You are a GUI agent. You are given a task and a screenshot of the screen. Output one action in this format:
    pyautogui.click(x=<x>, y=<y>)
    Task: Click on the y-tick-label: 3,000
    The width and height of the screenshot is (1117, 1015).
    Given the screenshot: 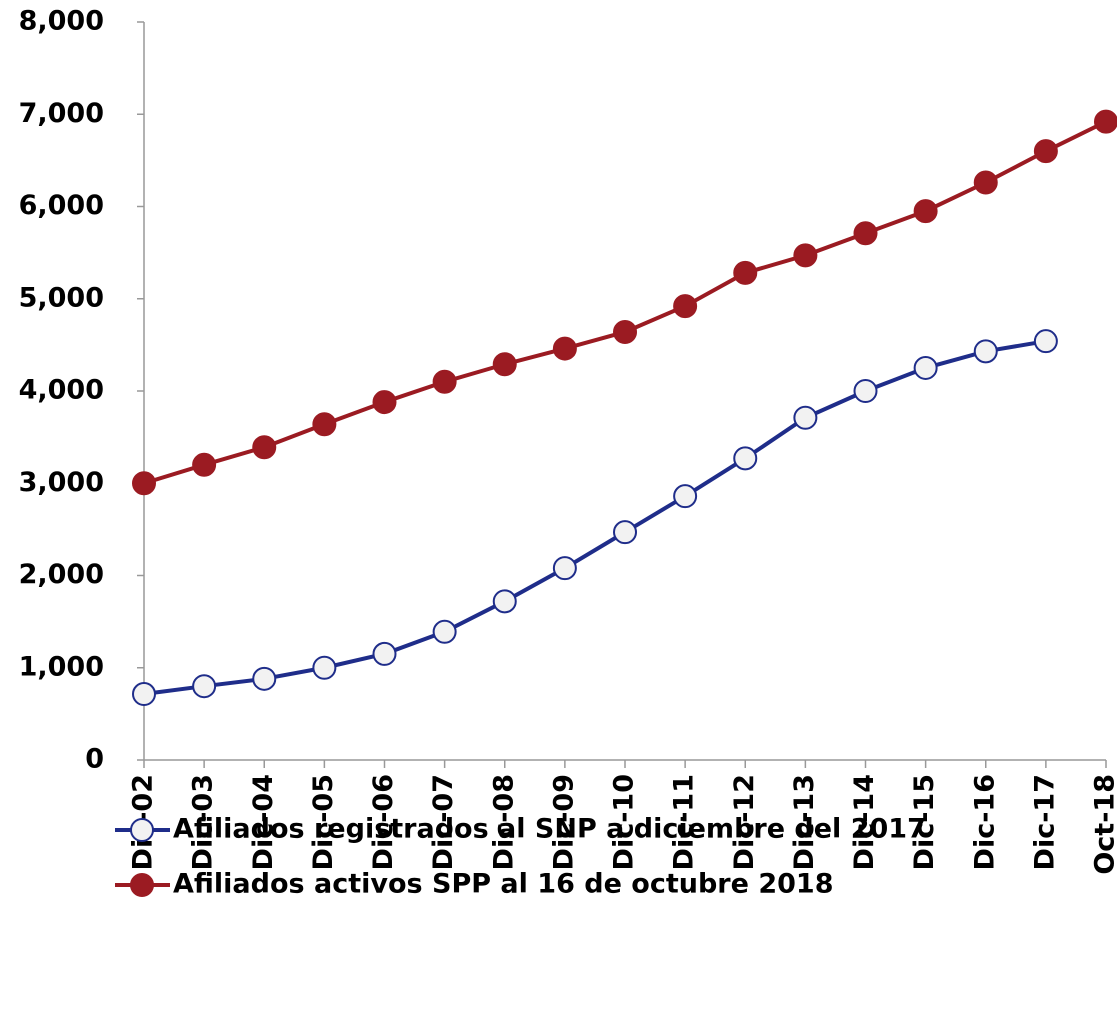 What is the action you would take?
    pyautogui.click(x=61, y=482)
    